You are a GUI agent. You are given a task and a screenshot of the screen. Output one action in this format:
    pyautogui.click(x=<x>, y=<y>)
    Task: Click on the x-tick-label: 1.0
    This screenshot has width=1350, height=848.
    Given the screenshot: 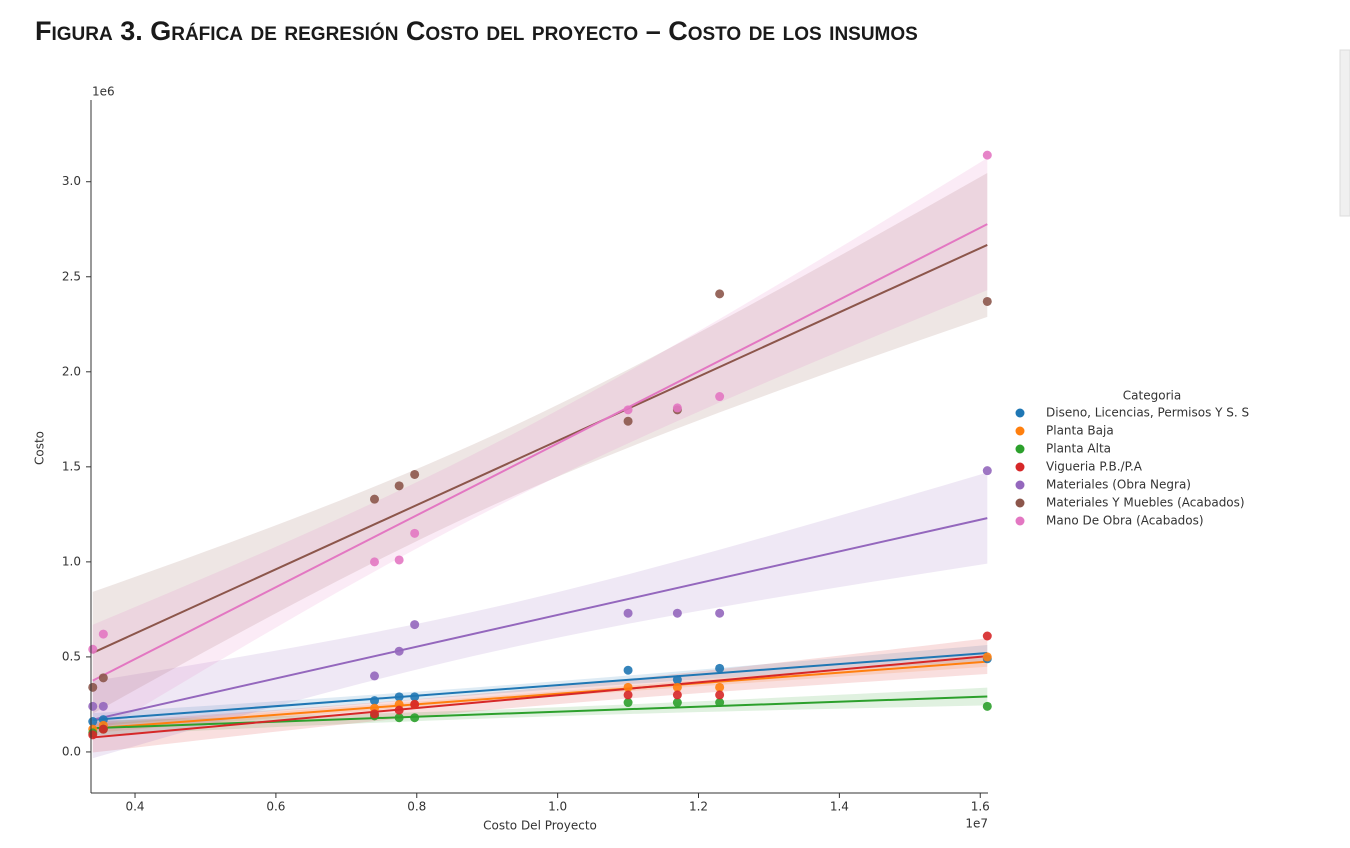 What is the action you would take?
    pyautogui.click(x=557, y=807)
    